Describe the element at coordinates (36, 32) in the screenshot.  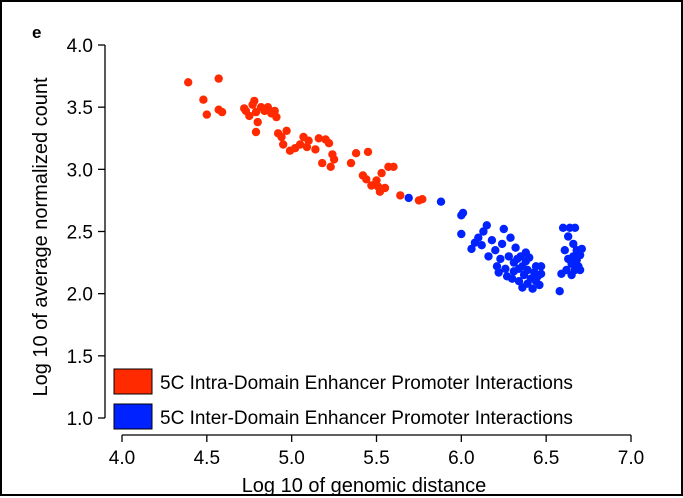
I see `panel-label: e` at that location.